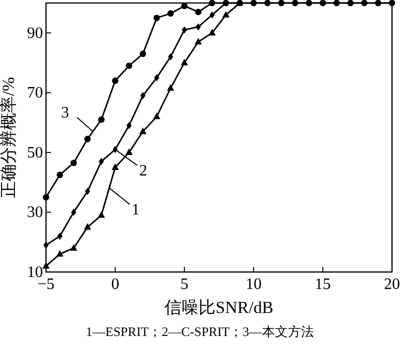 The width and height of the screenshot is (400, 344). I want to click on x-tick-label: 20, so click(392, 284).